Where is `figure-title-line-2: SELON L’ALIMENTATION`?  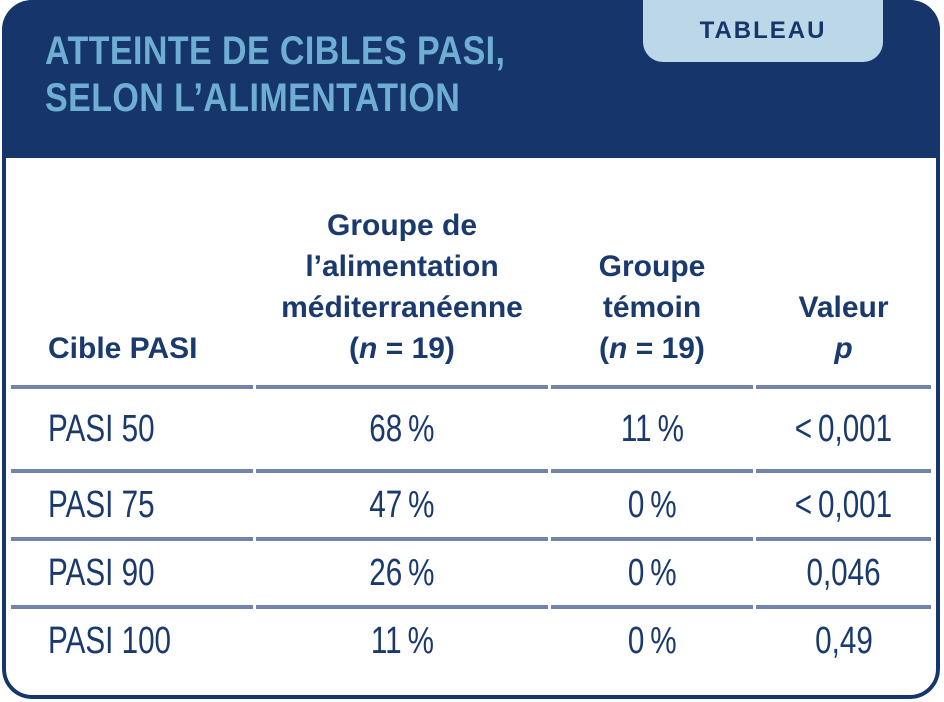
figure-title-line-2: SELON L’ALIMENTATION is located at coordinates (253, 98).